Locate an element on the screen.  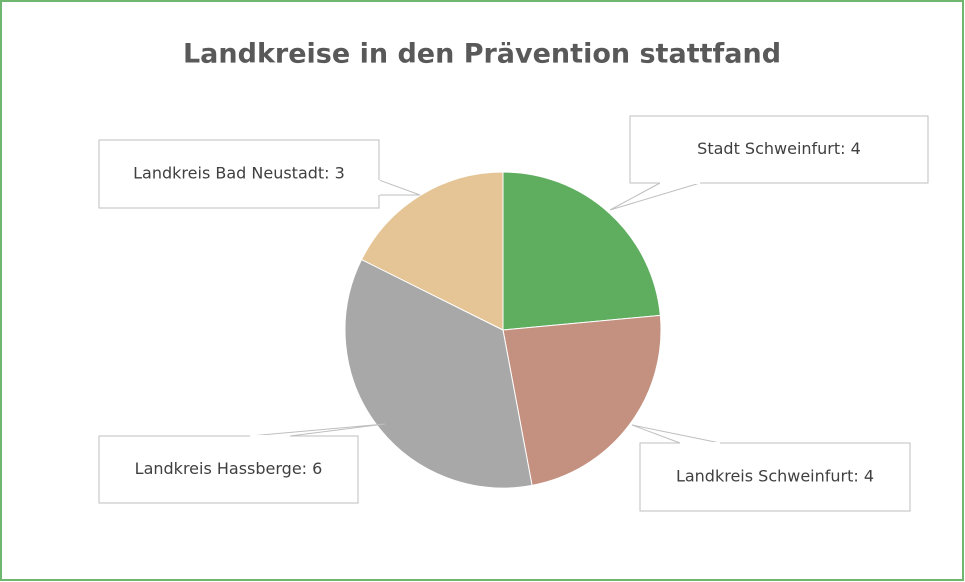
data-label: Landkreis Schweinfurt: 4 is located at coordinates (775, 476).